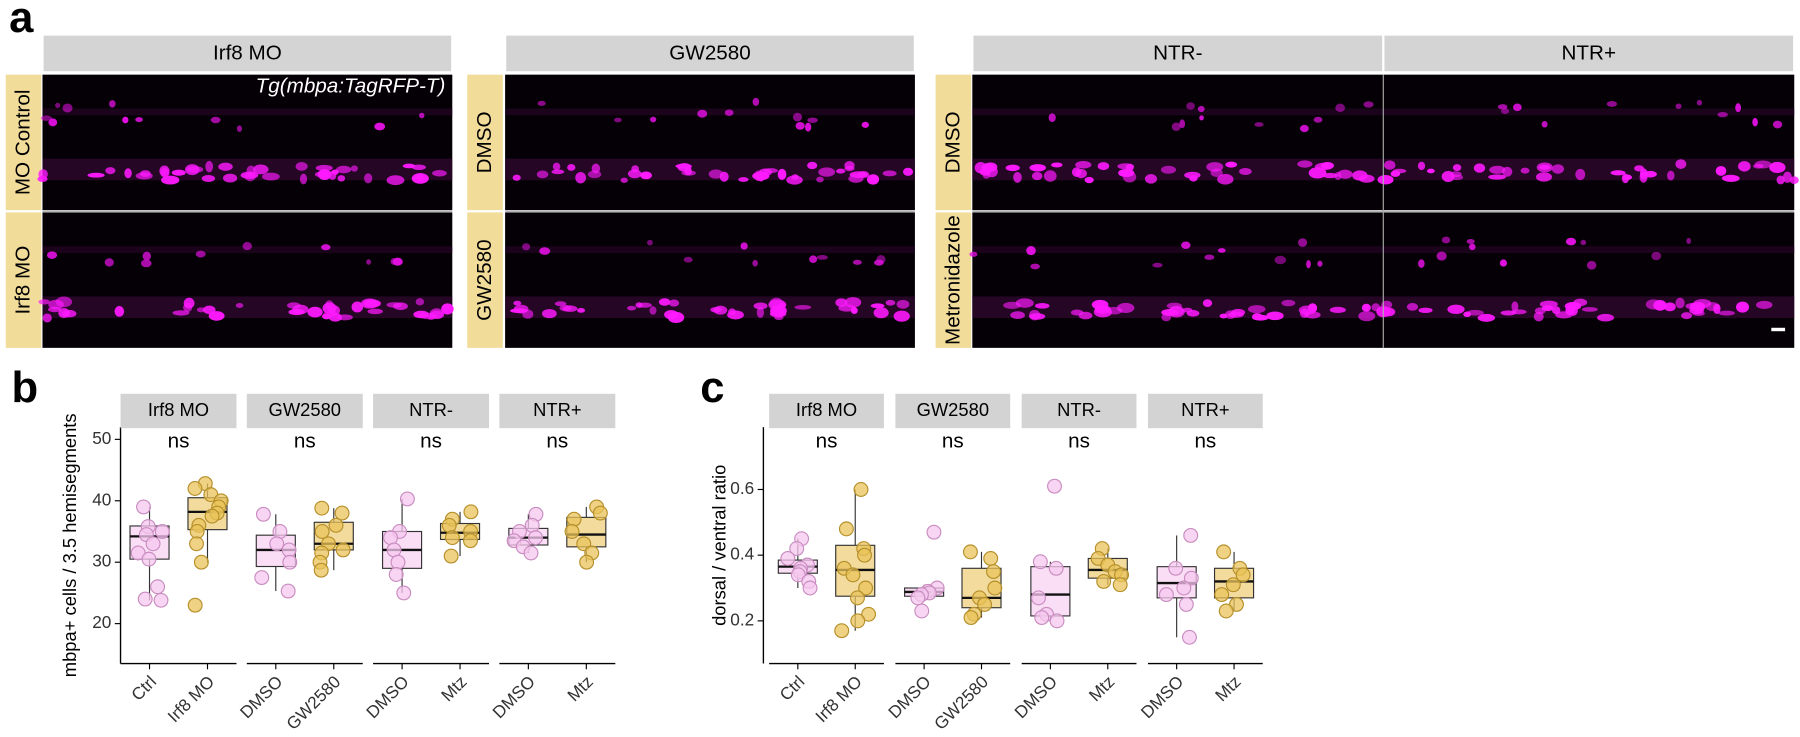 This screenshot has height=737, width=1800. What do you see at coordinates (305, 409) in the screenshot?
I see `facet-label: GW2580` at bounding box center [305, 409].